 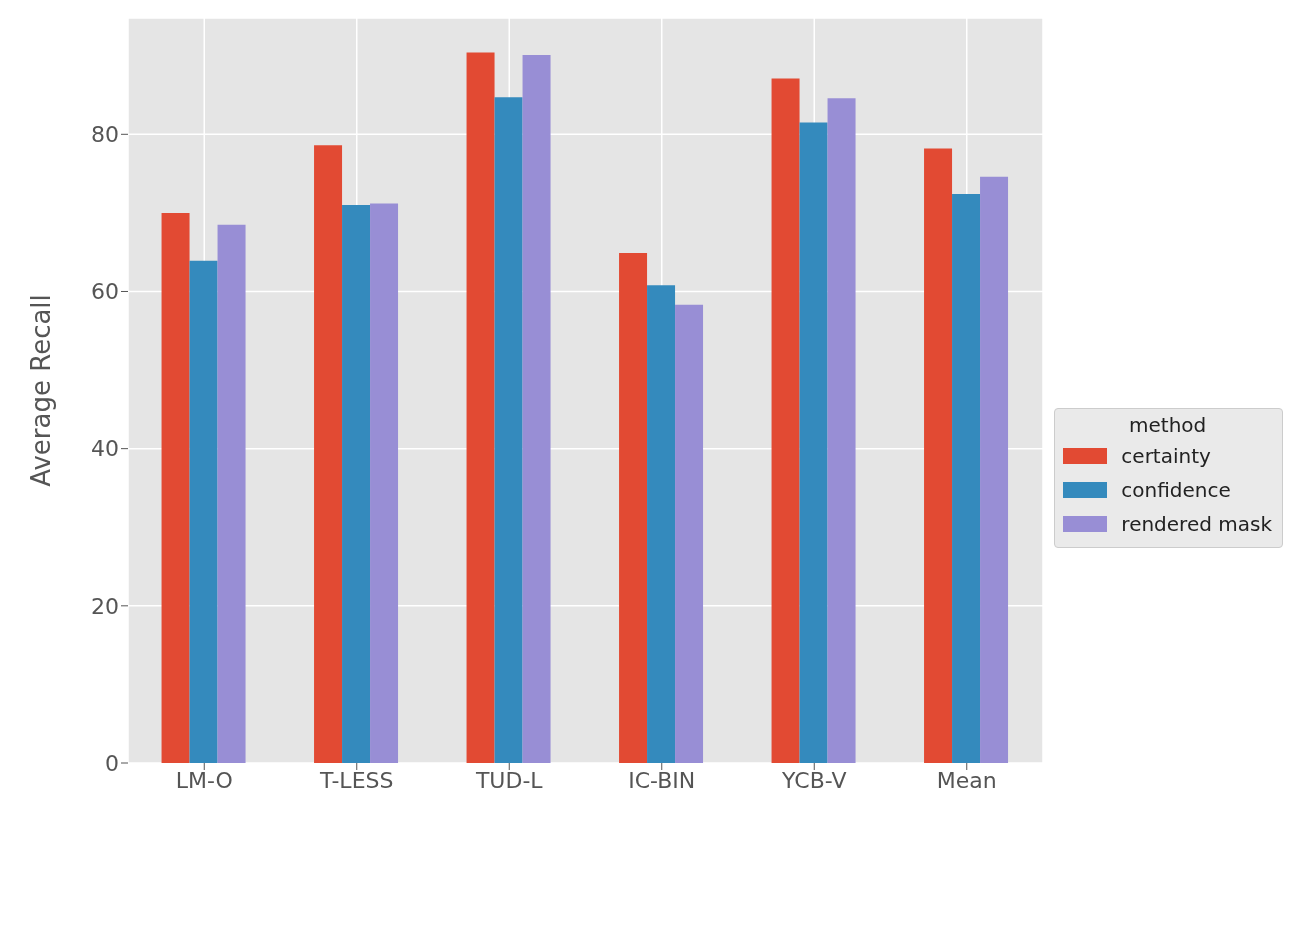 What do you see at coordinates (105, 292) in the screenshot?
I see `y-tick-label: 60` at bounding box center [105, 292].